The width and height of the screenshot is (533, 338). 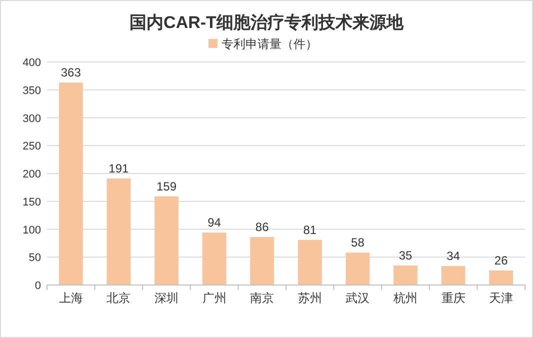 What do you see at coordinates (31, 90) in the screenshot?
I see `y-tick-label: 350` at bounding box center [31, 90].